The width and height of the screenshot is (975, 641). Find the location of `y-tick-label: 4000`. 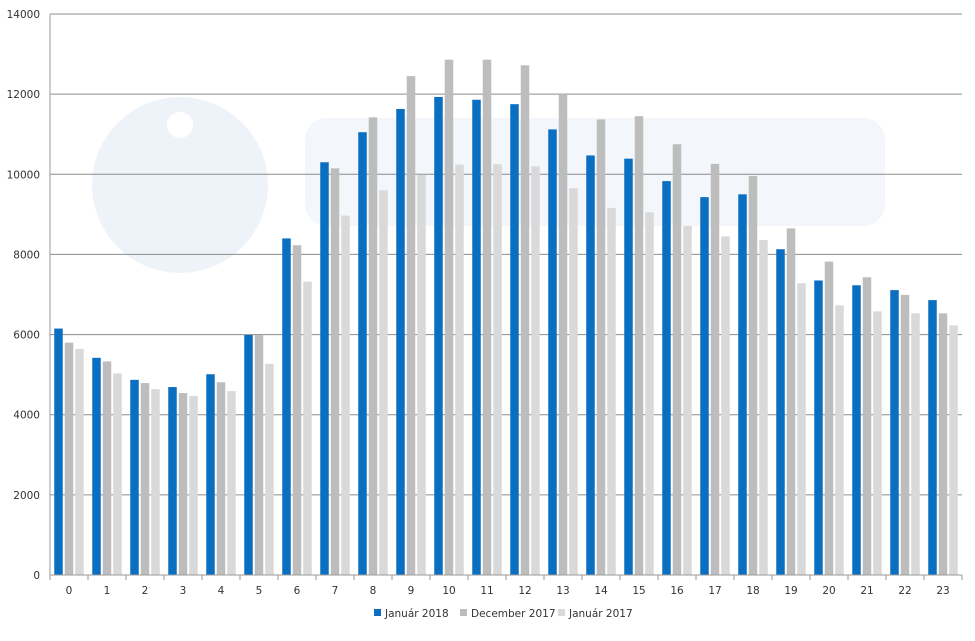

y-tick-label: 4000 is located at coordinates (26, 416).